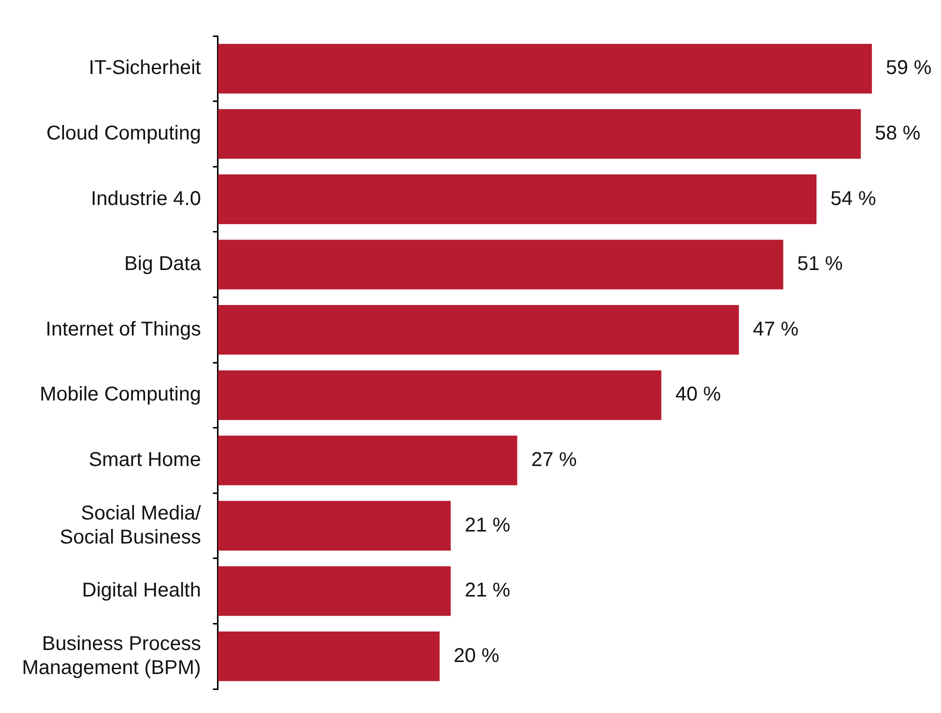  I want to click on data-label: 51 %, so click(820, 264).